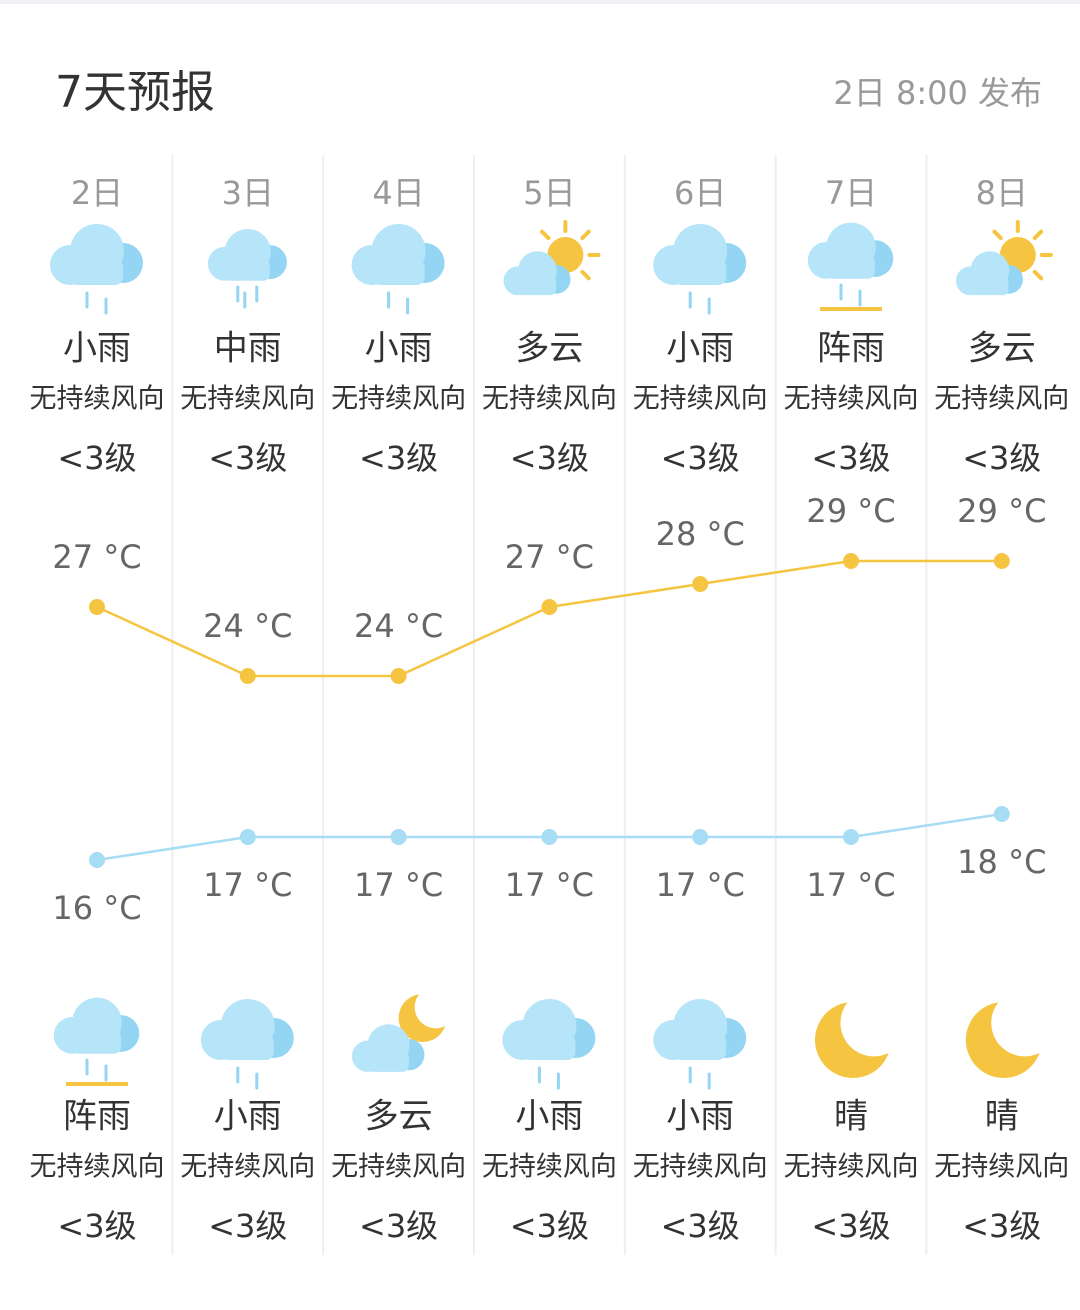 This screenshot has width=1080, height=1310. What do you see at coordinates (549, 349) in the screenshot?
I see `day-weather: 多云` at bounding box center [549, 349].